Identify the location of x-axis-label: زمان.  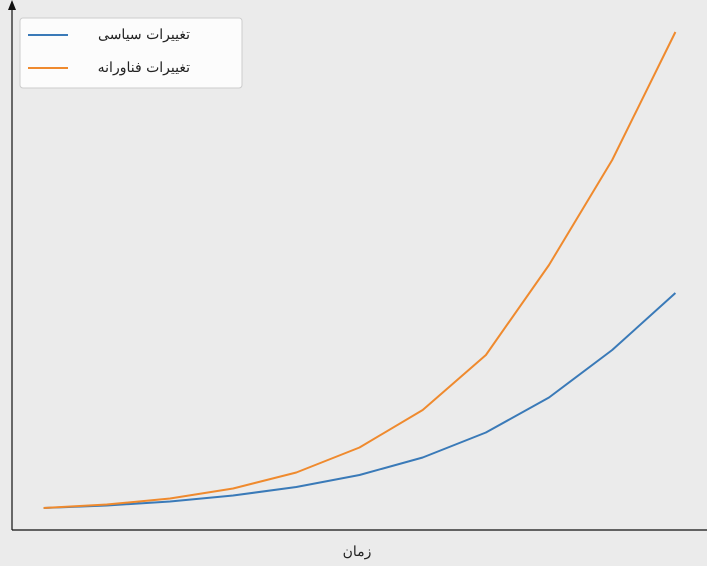
(357, 552).